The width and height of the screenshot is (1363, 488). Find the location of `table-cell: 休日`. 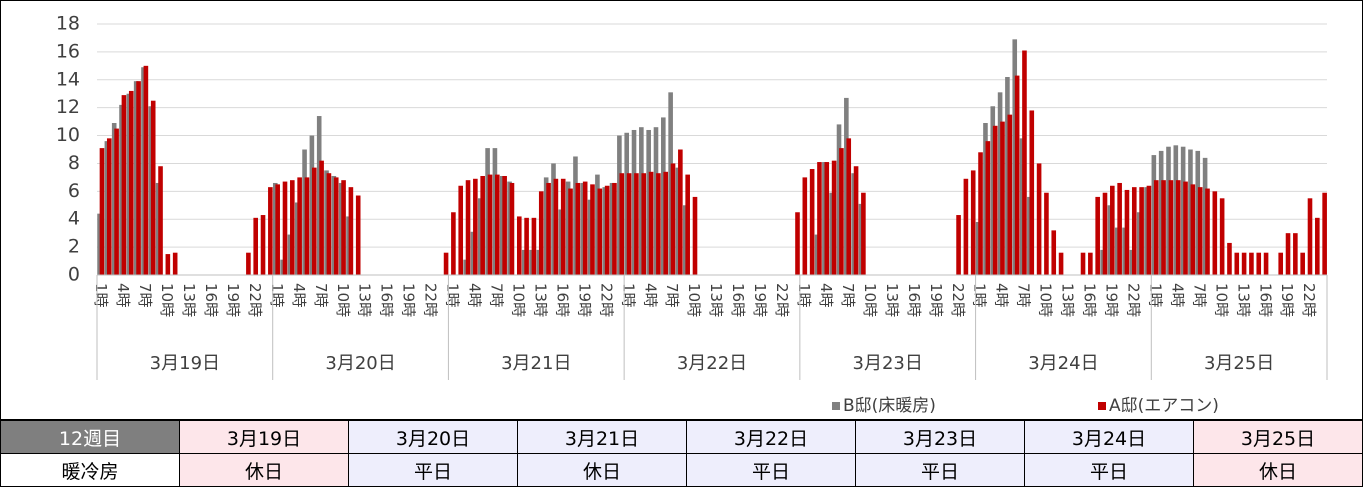

table-cell: 休日 is located at coordinates (1278, 470).